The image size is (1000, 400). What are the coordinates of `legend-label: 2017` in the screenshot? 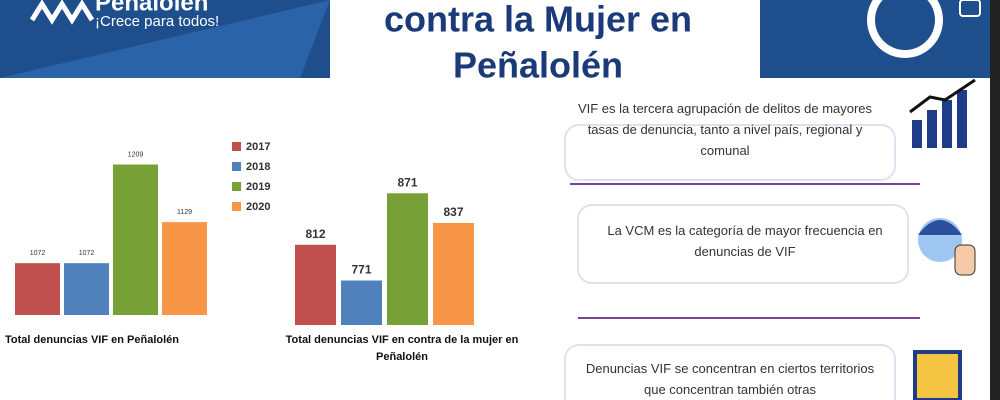 It's located at (258, 147).